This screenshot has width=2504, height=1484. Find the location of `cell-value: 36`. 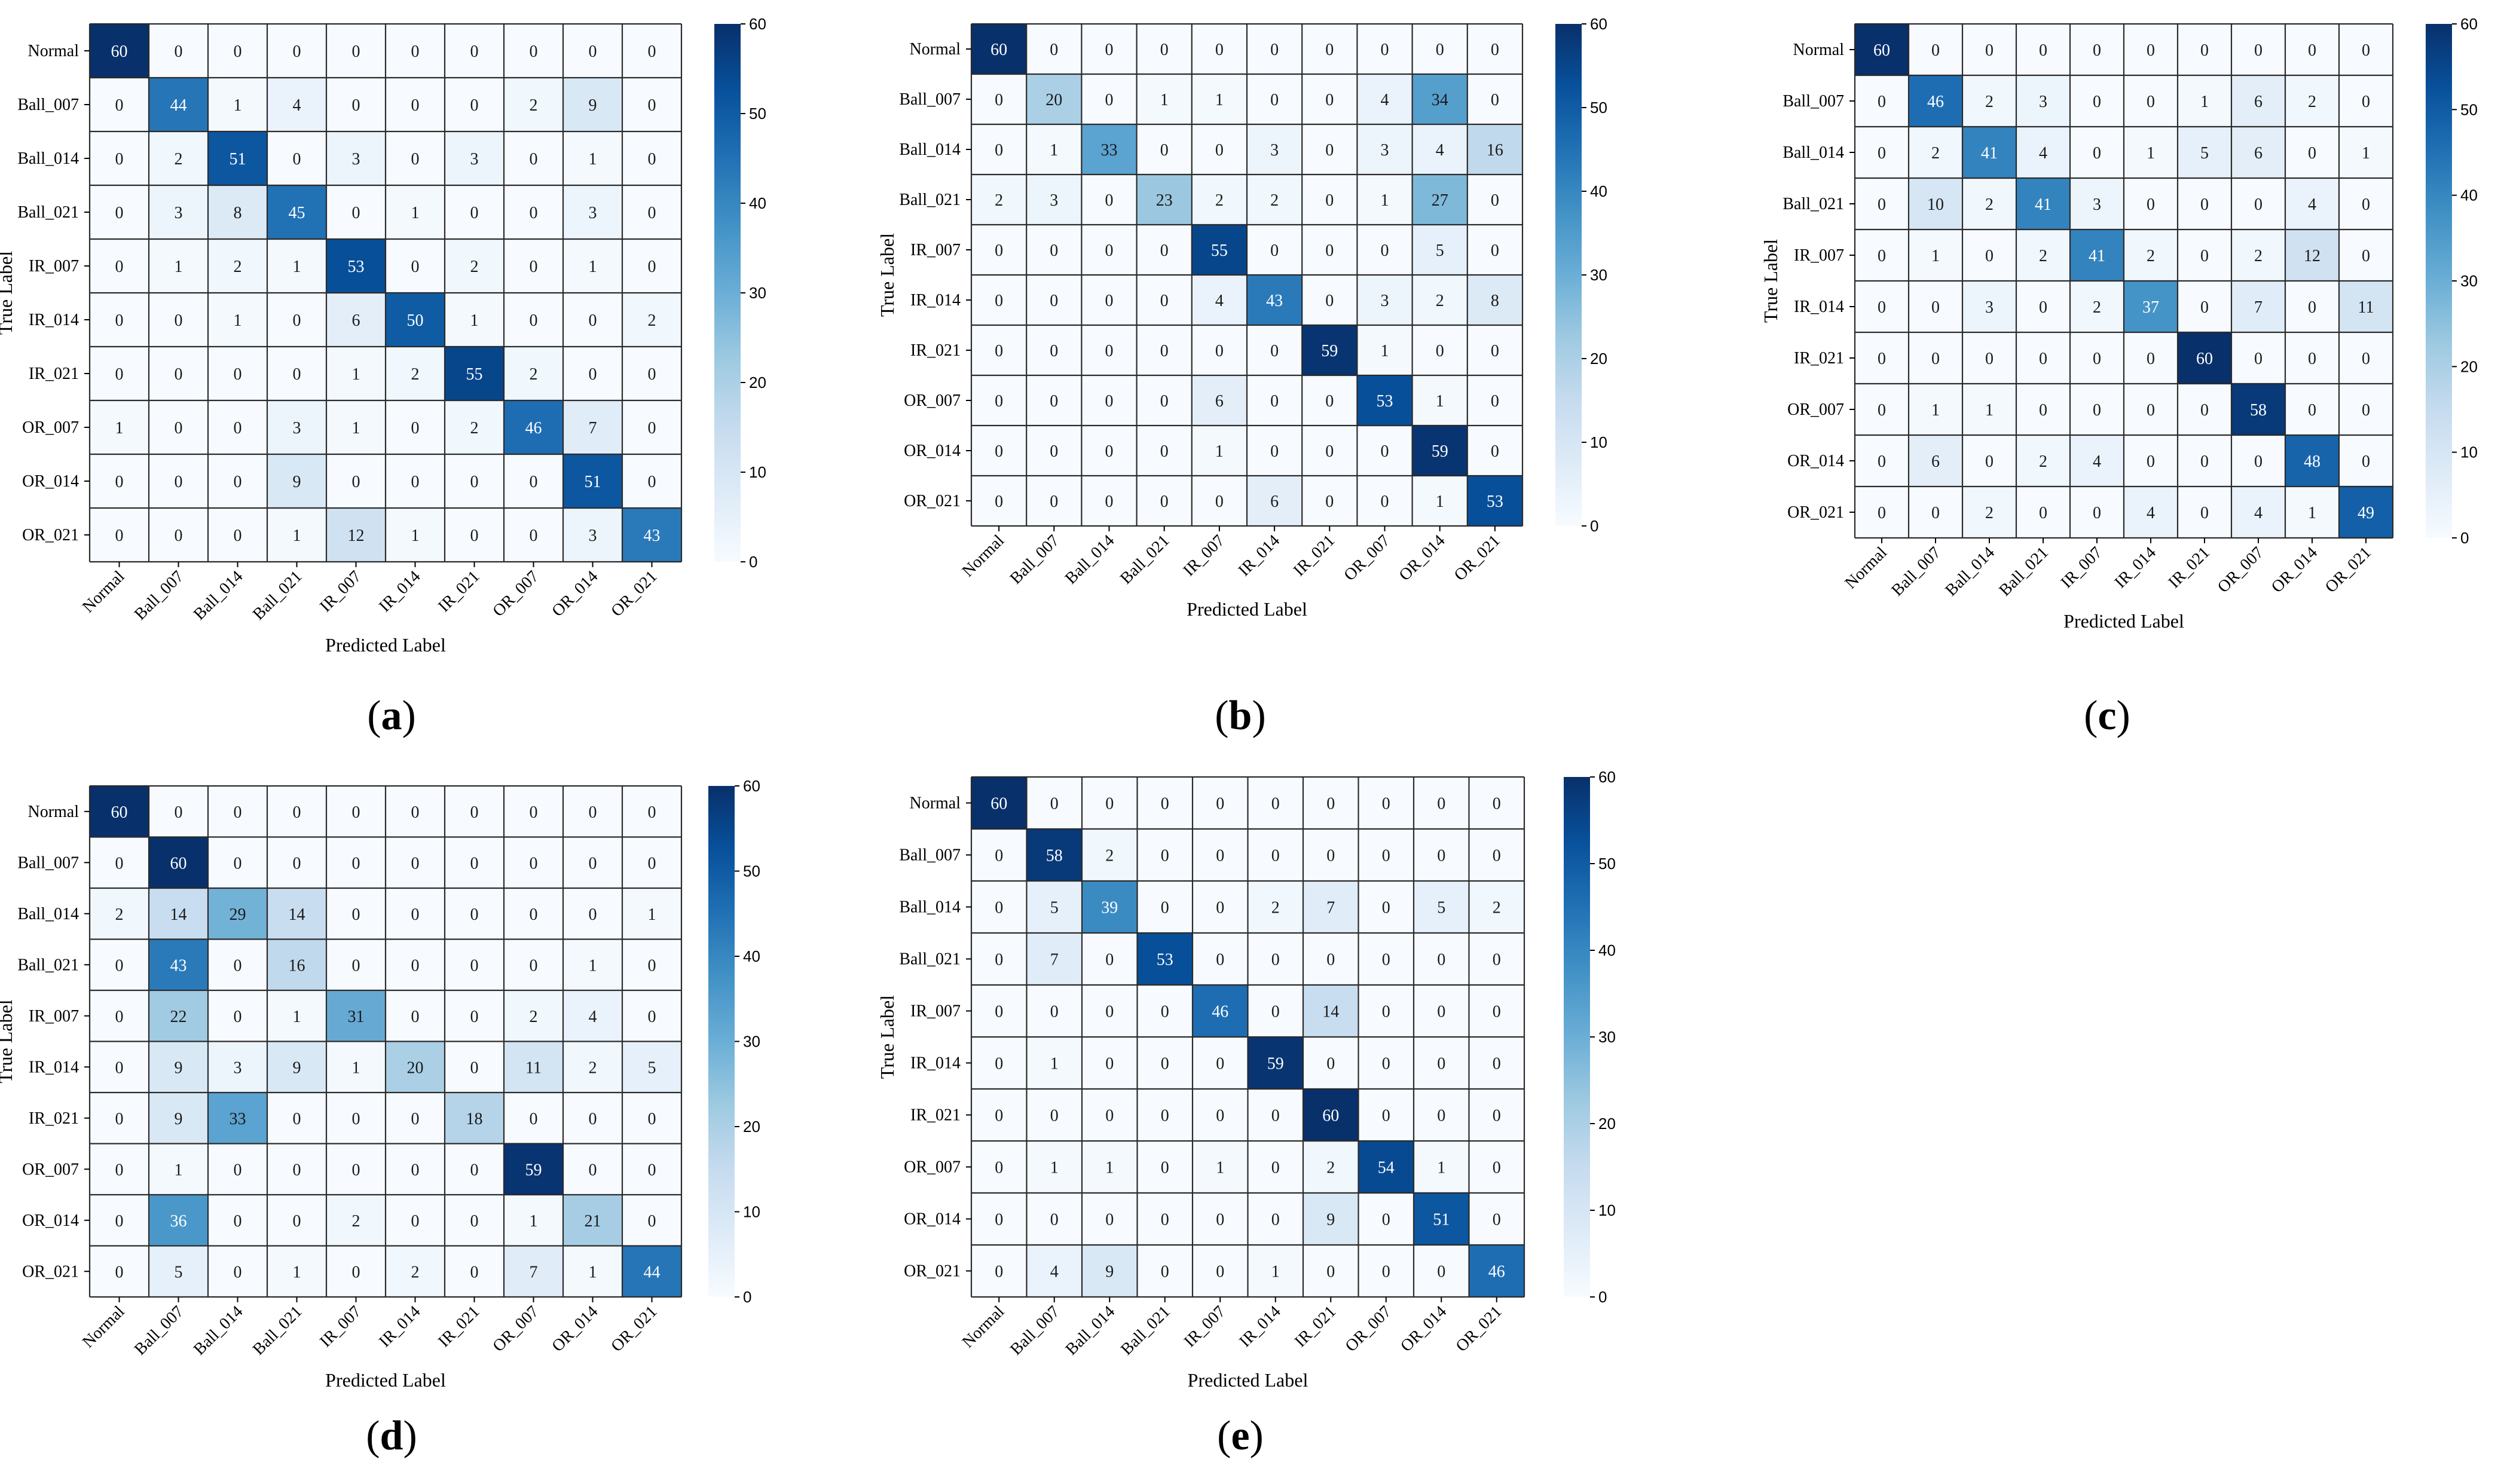

cell-value: 36 is located at coordinates (179, 1221).